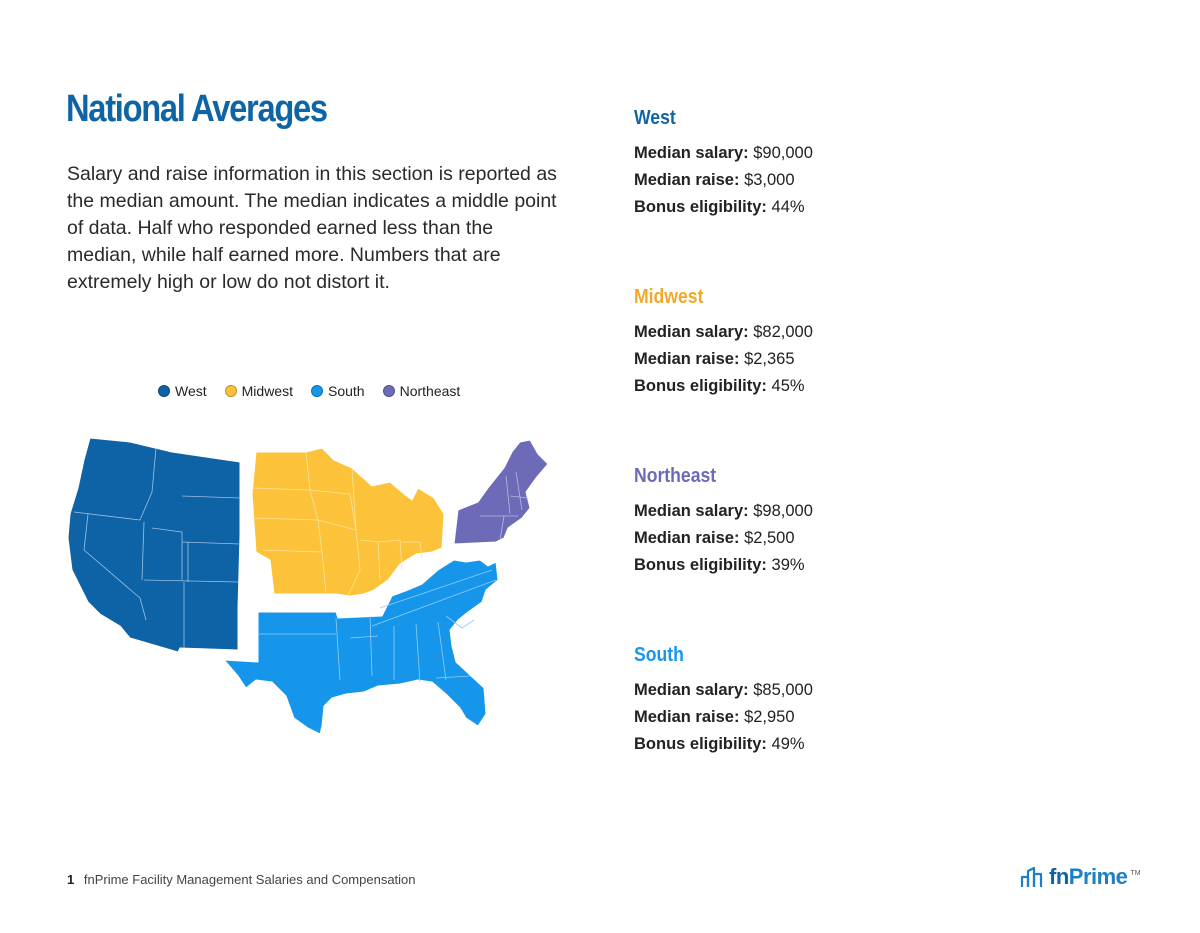  I want to click on fnprime-logo: fnPrime TM, so click(1080, 877).